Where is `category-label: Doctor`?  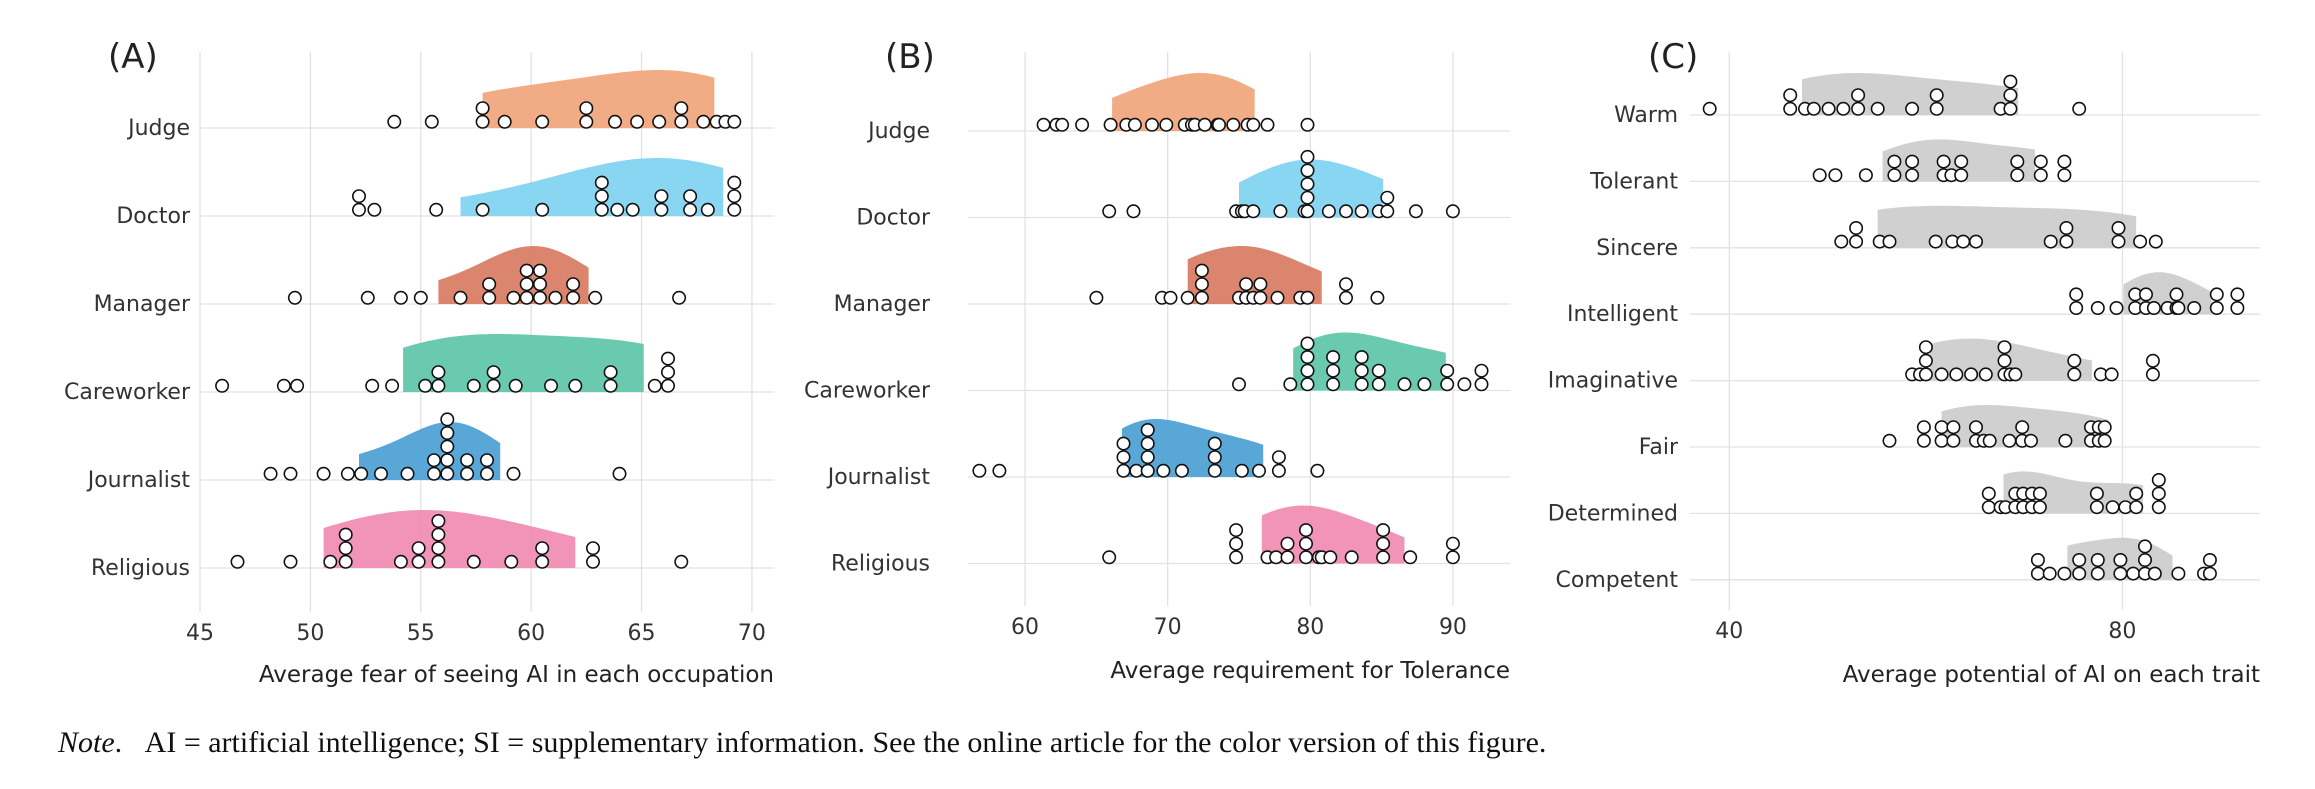
category-label: Doctor is located at coordinates (153, 216).